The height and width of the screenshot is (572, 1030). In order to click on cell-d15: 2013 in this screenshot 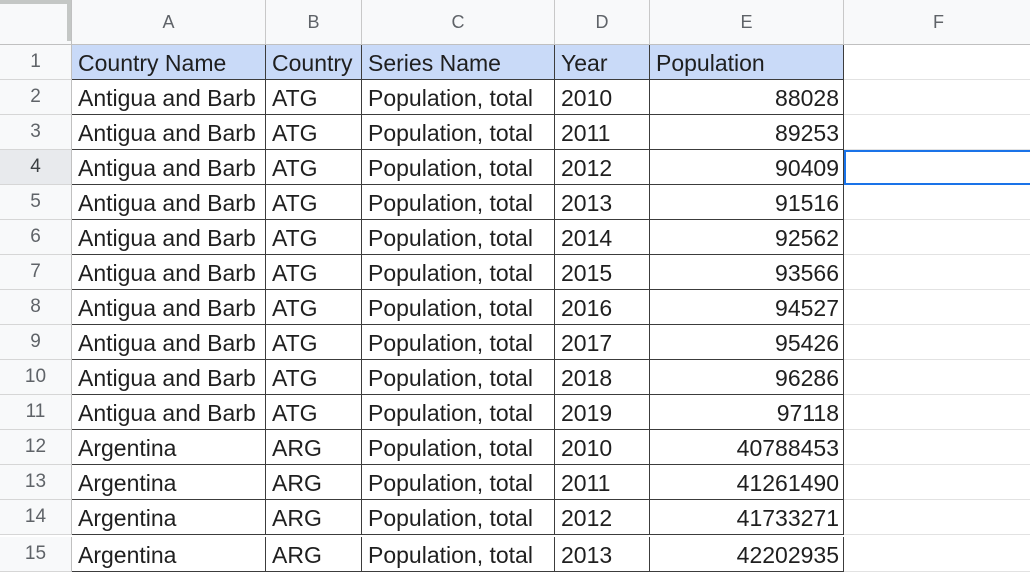, I will do `click(602, 554)`.